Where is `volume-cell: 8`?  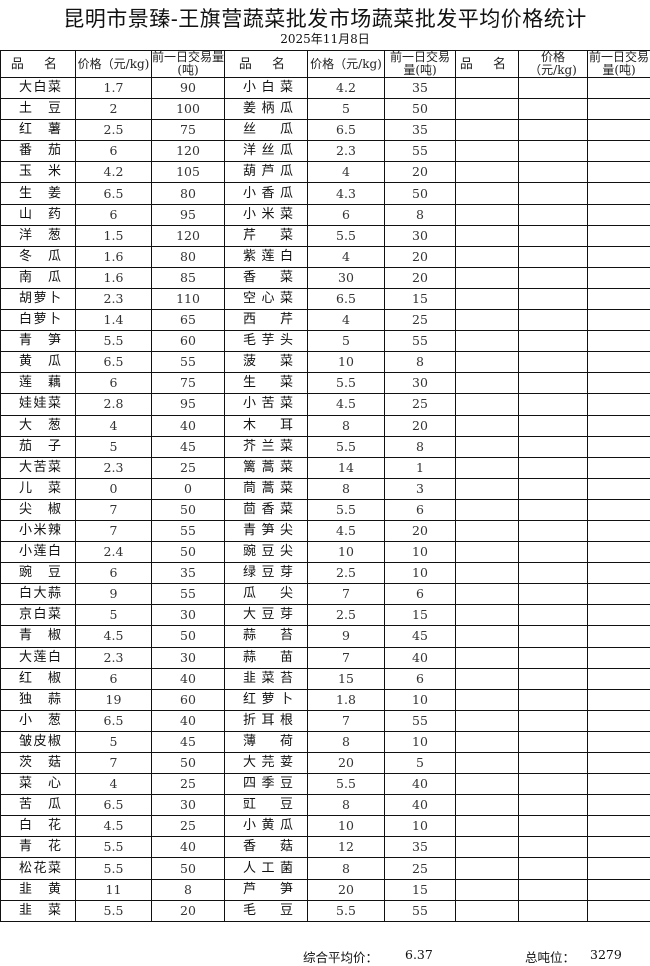
volume-cell: 8 is located at coordinates (420, 362).